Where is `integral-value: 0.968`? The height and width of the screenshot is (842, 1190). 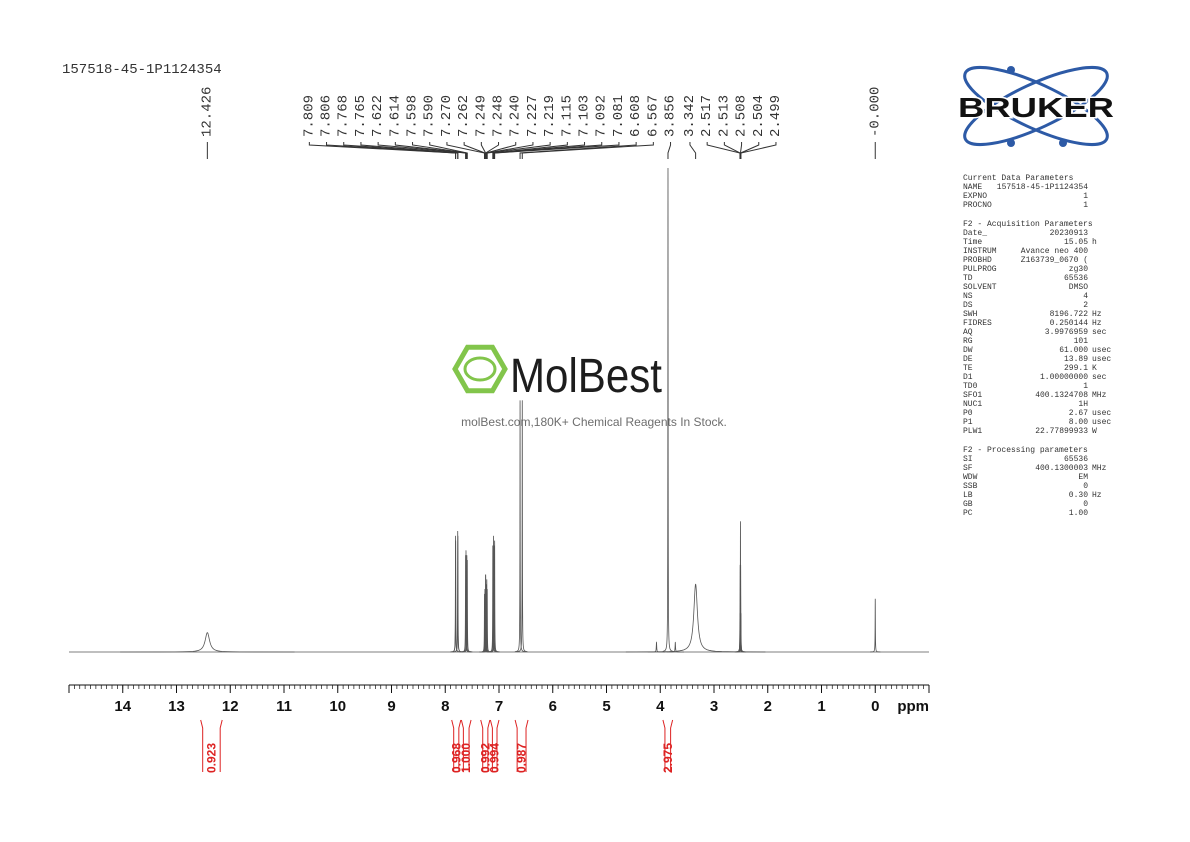 integral-value: 0.968 is located at coordinates (456, 758).